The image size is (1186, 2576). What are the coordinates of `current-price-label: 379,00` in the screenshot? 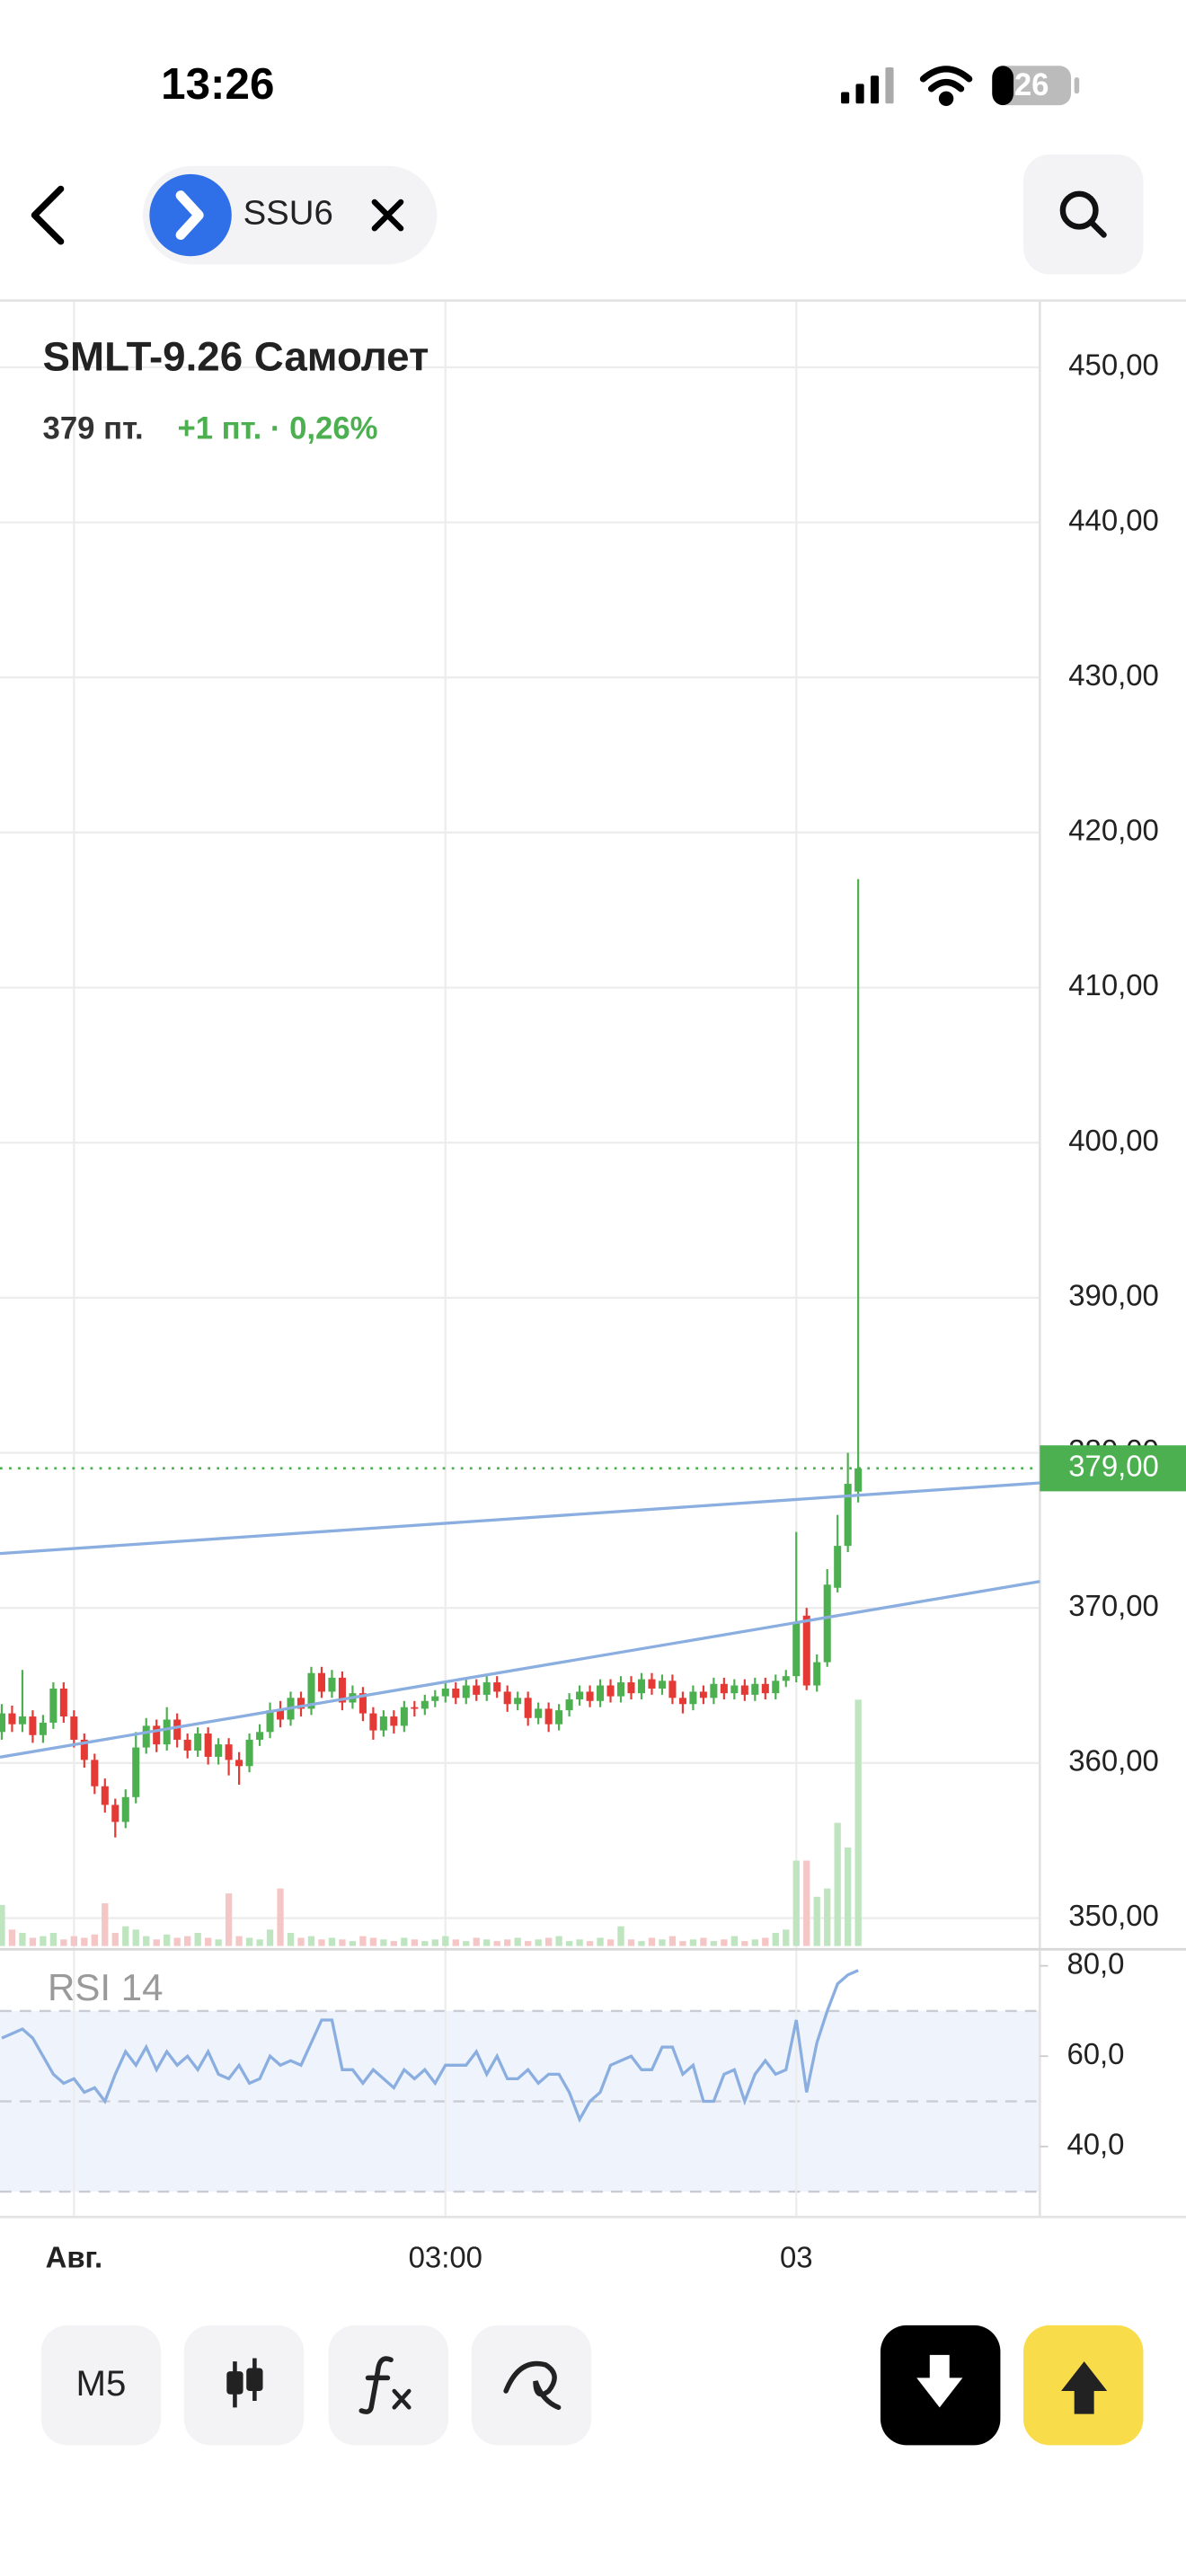 It's located at (1113, 1465).